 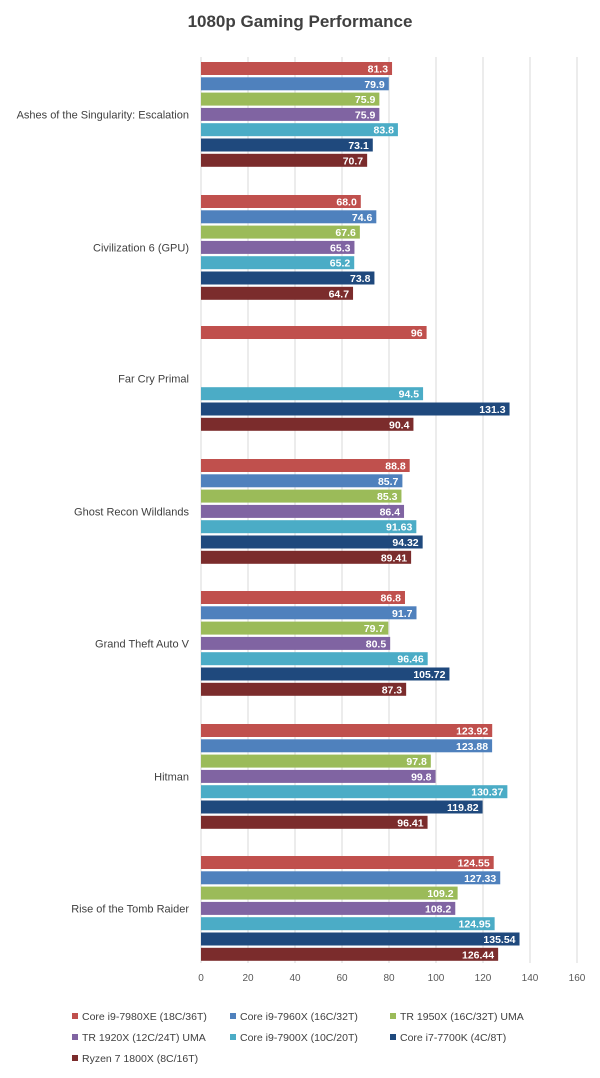 I want to click on data-label: 94.5, so click(x=409, y=395).